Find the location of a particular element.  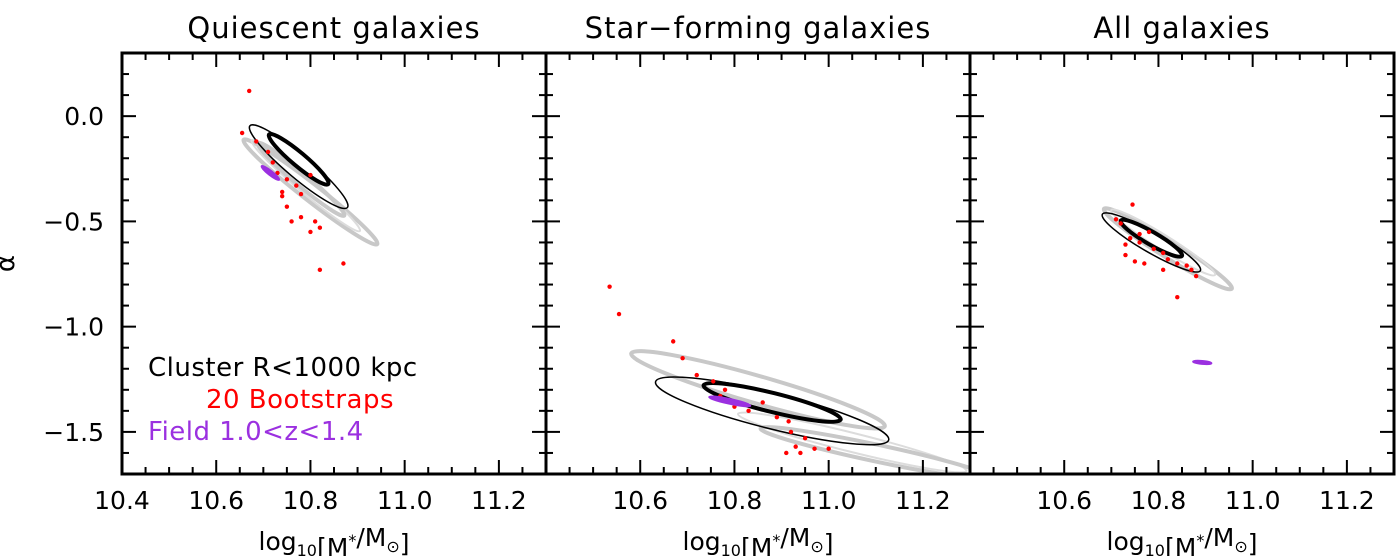

legend-entry: Field 1.0<z<1.4 is located at coordinates (256, 432).